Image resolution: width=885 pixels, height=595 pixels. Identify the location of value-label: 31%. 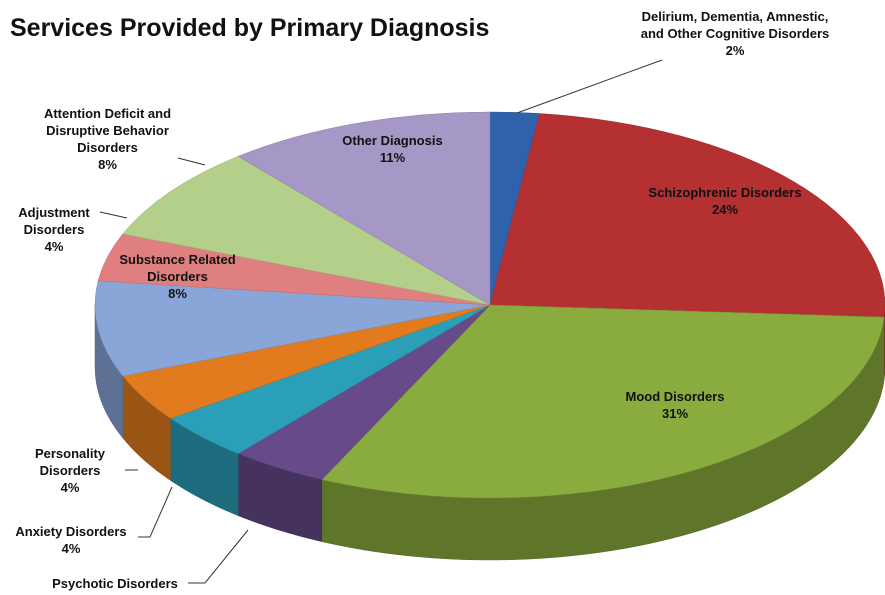
(675, 413).